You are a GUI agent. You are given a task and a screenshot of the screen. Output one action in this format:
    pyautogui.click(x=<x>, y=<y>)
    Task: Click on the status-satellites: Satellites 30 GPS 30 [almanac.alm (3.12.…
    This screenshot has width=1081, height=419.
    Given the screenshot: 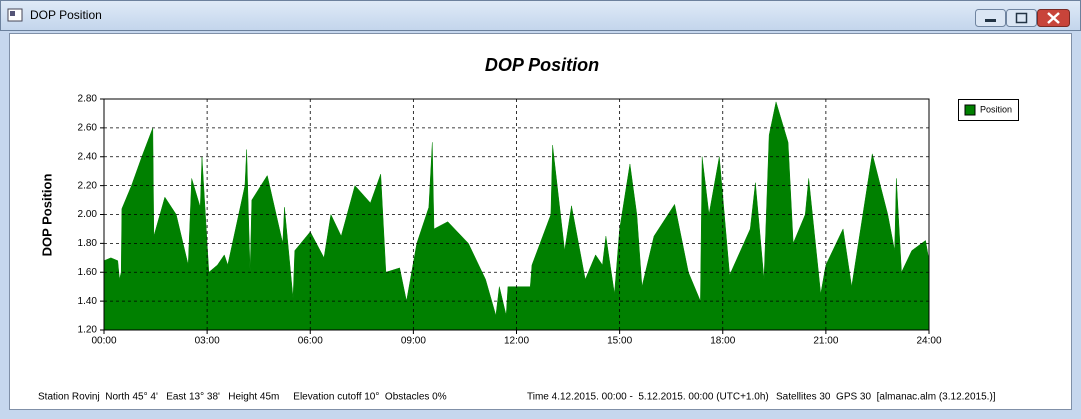 What is the action you would take?
    pyautogui.click(x=886, y=397)
    